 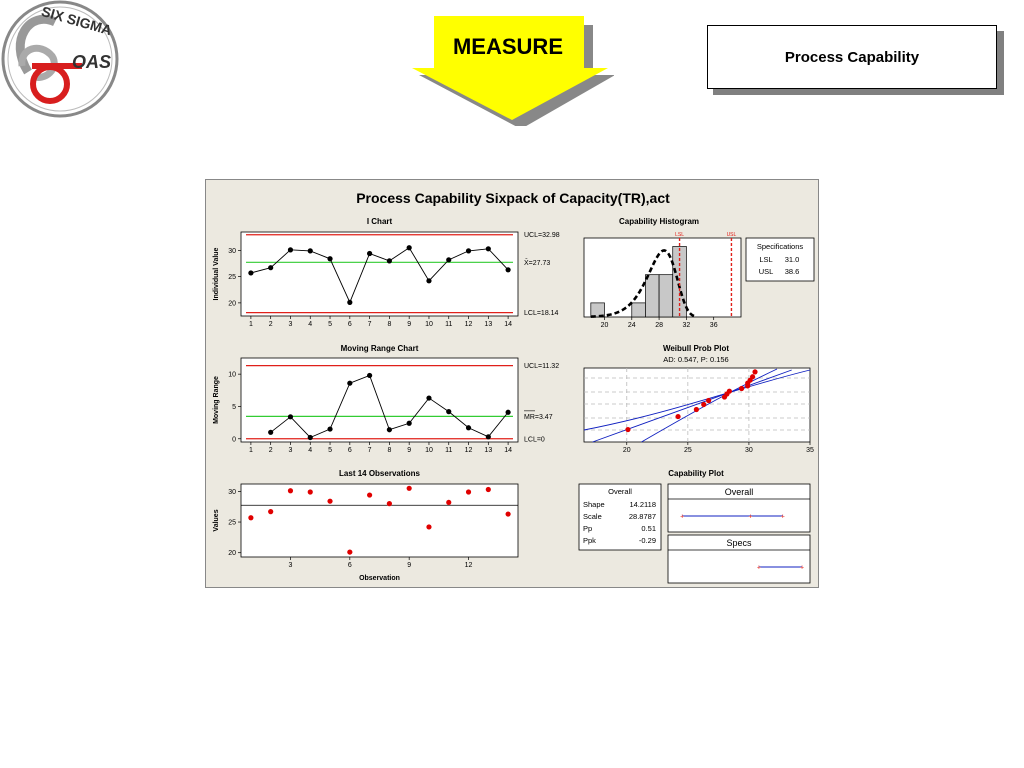 I want to click on i-chart-xtick-label: 14, so click(x=508, y=324).